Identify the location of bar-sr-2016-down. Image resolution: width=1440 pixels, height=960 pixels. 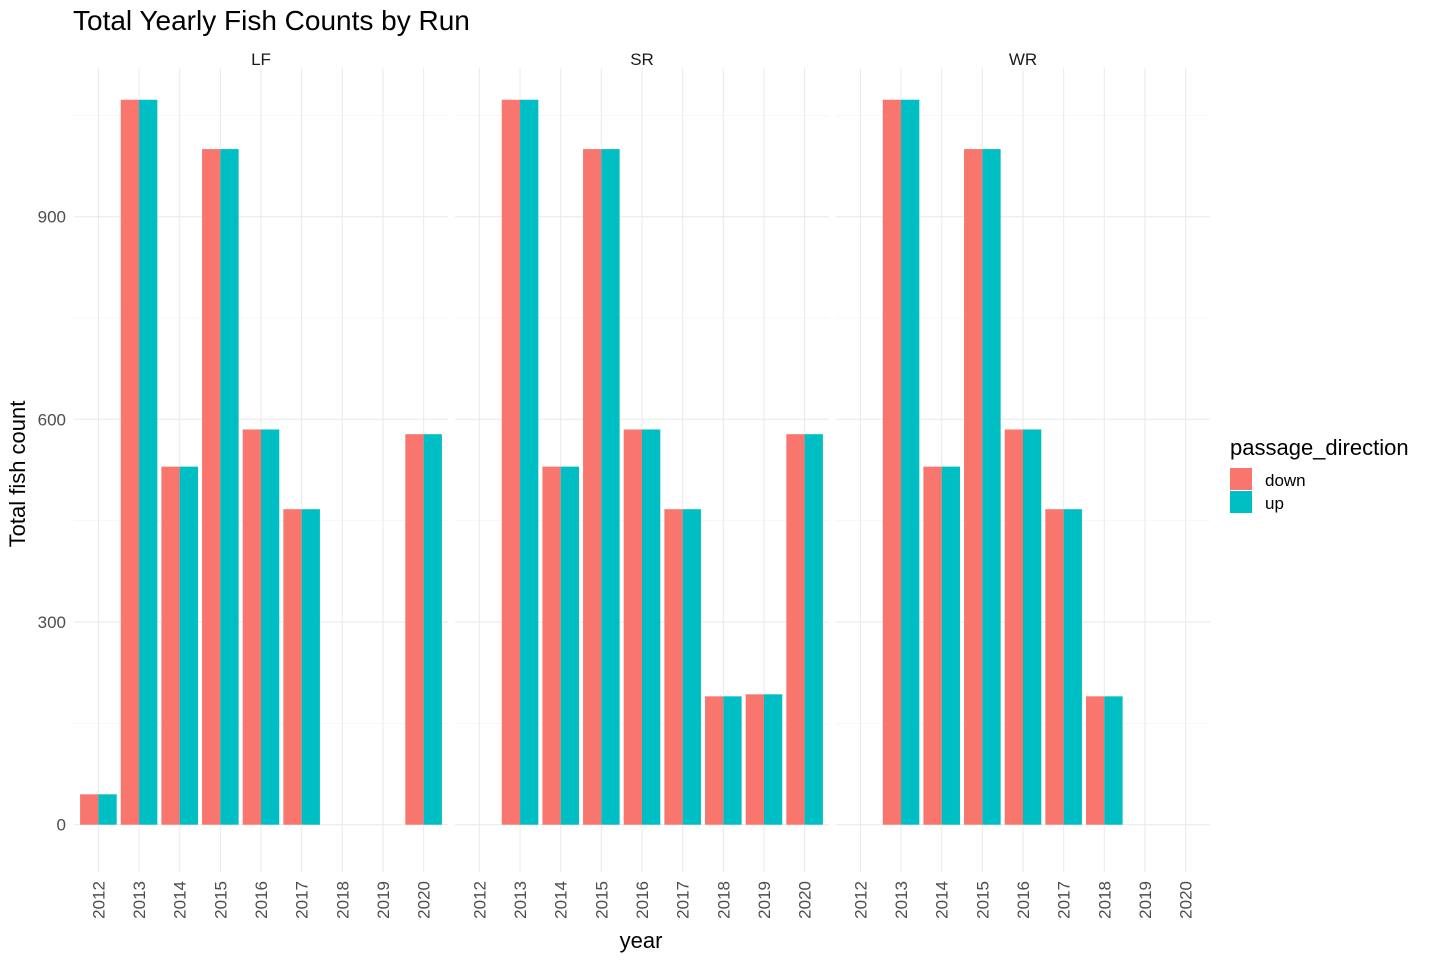
(632, 627).